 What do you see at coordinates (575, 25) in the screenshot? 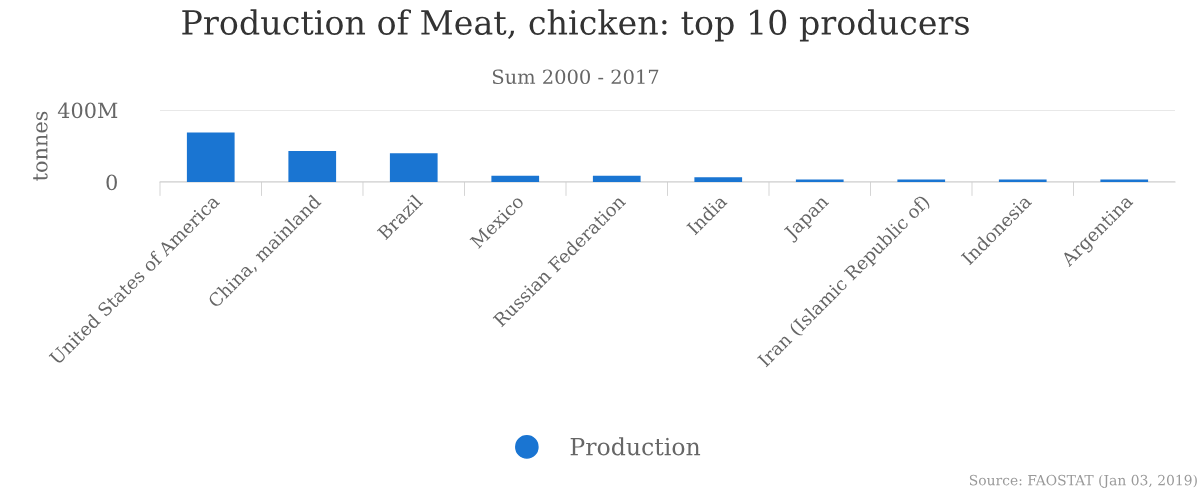
I see `chart-title: Production of Meat, chicken: top 10 producers` at bounding box center [575, 25].